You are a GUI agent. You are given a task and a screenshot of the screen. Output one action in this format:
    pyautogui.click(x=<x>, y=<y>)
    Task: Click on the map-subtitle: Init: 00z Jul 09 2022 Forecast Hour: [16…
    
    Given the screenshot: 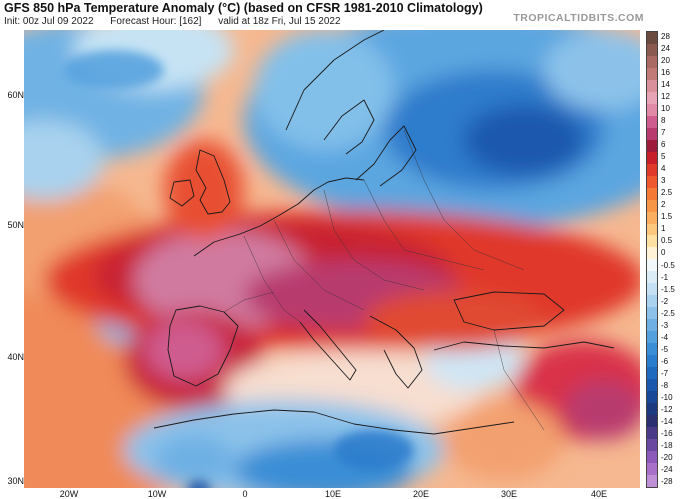 What is the action you would take?
    pyautogui.click(x=179, y=21)
    